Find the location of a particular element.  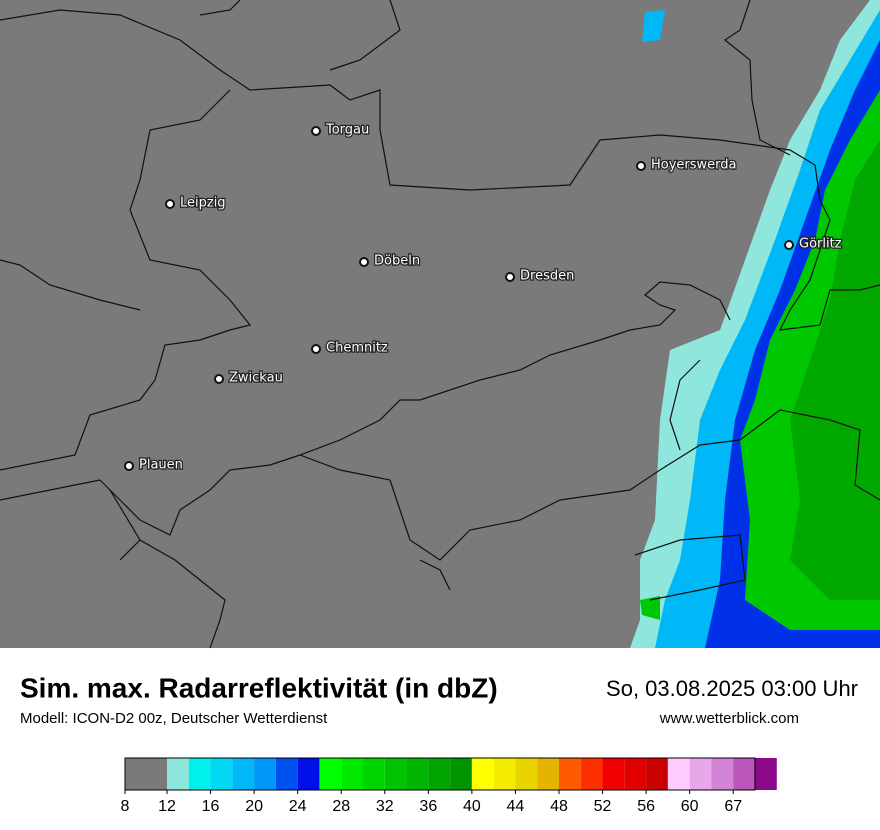

city-label: Leipzig is located at coordinates (203, 203).